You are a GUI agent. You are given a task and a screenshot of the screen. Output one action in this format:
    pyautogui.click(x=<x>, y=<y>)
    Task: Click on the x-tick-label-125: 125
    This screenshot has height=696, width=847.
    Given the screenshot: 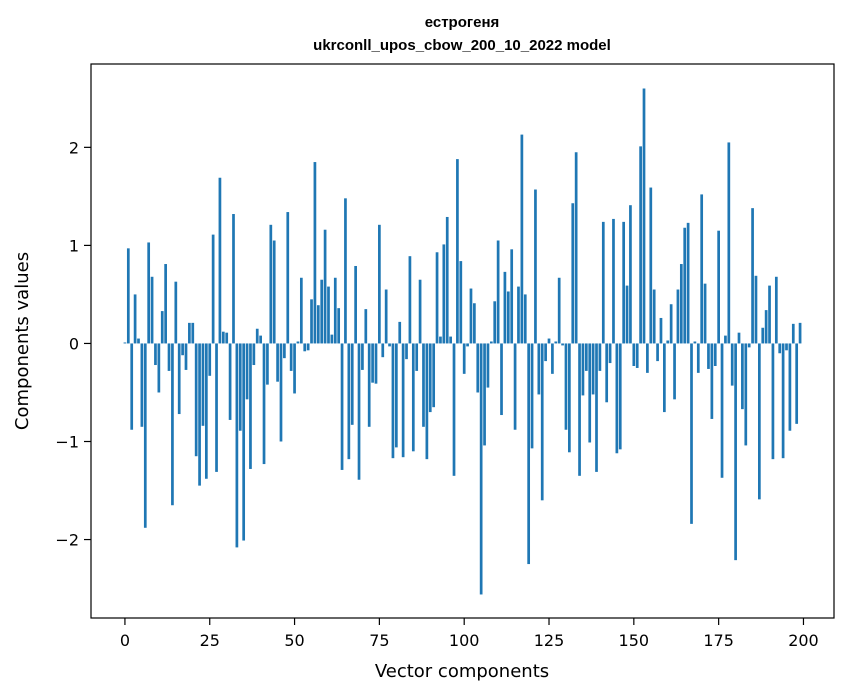 What is the action you would take?
    pyautogui.click(x=549, y=640)
    